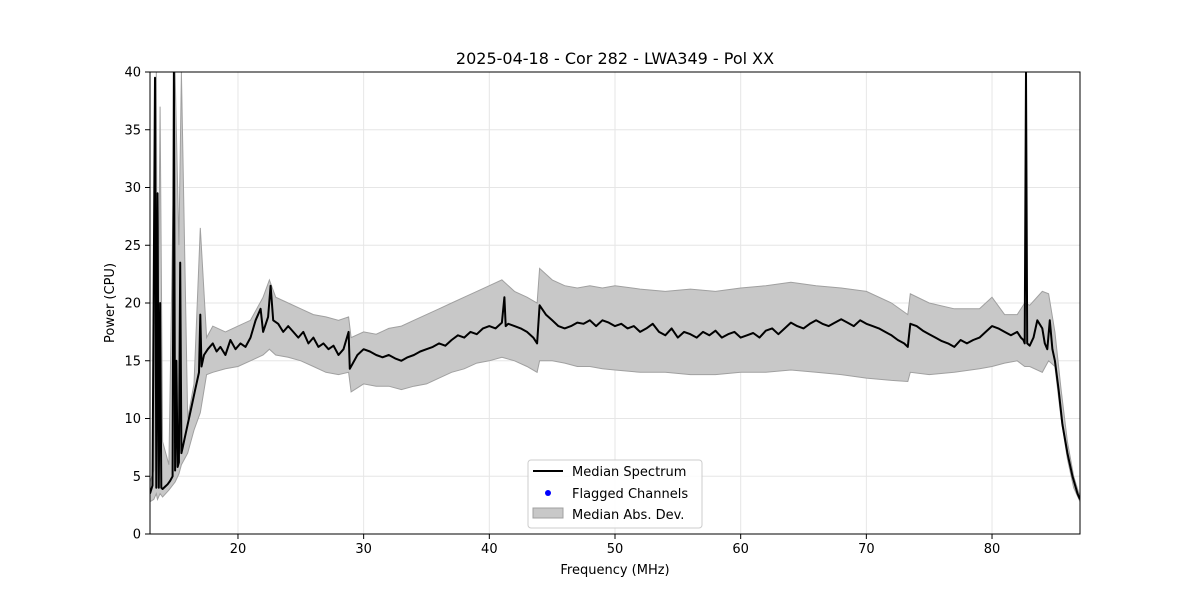 This screenshot has height=600, width=1200. I want to click on legend-flagged-swatch, so click(548, 493).